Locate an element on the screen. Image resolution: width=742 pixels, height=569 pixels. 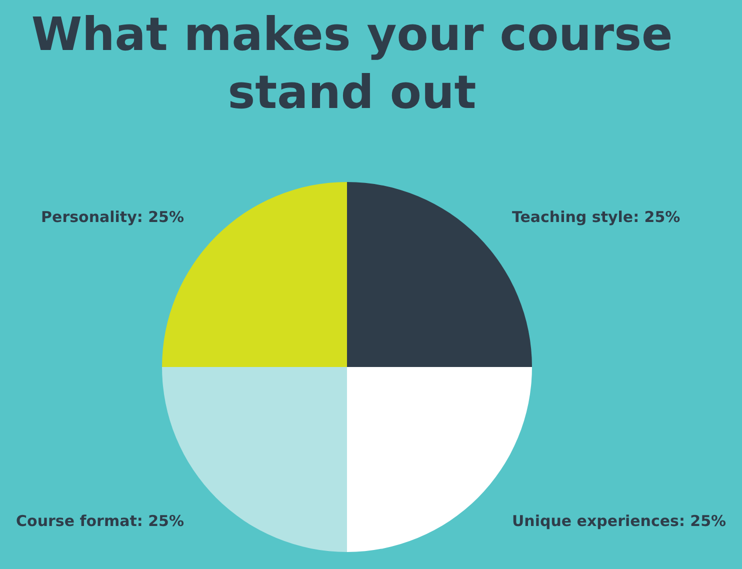
slice-label: Unique experiences: 25% is located at coordinates (619, 521).